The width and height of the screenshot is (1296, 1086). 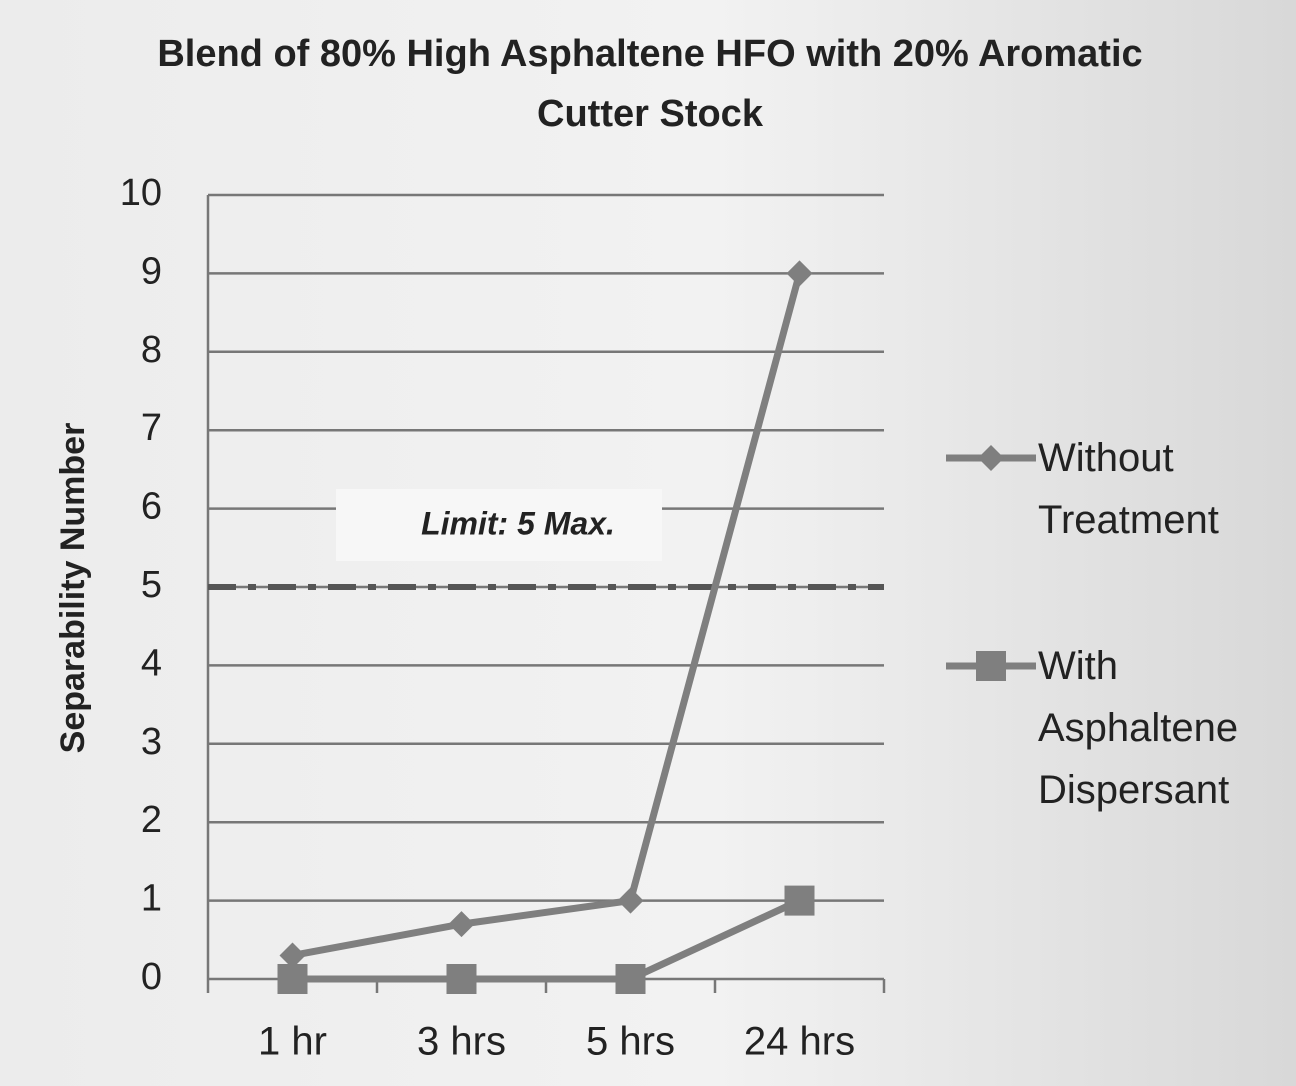 I want to click on y-tick-label: 8, so click(x=151, y=350).